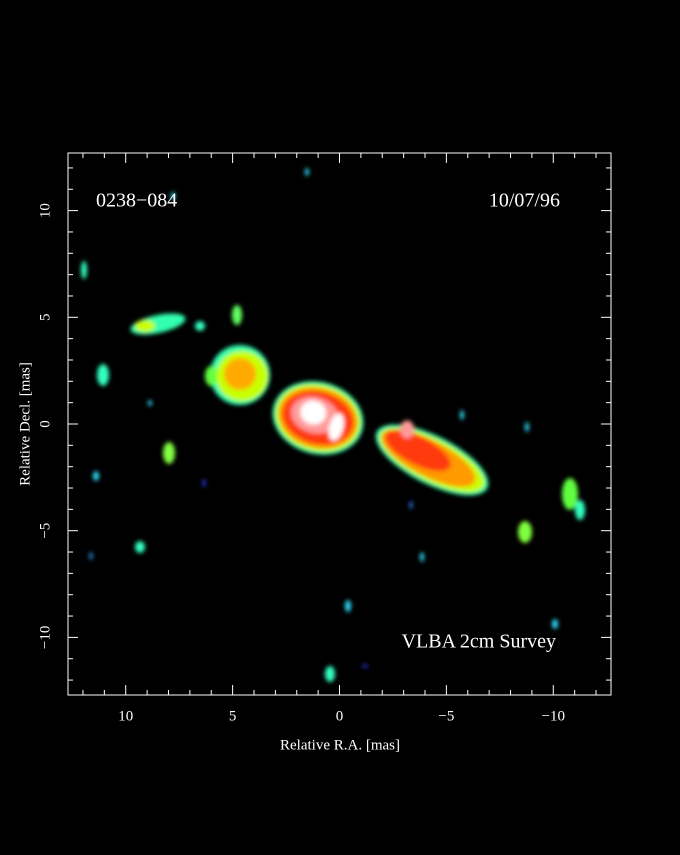  What do you see at coordinates (45, 531) in the screenshot?
I see `y-tick-label: −5` at bounding box center [45, 531].